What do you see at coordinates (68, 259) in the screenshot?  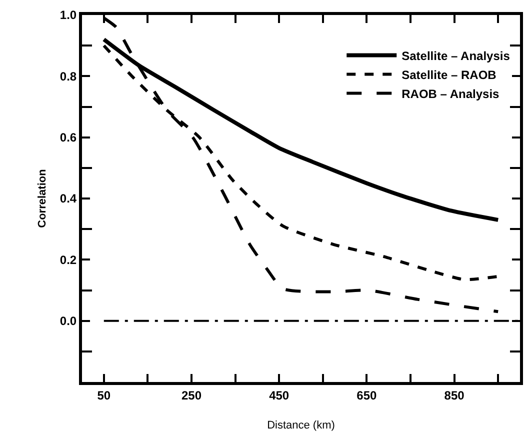 I see `y-tick-label: 0.2` at bounding box center [68, 259].